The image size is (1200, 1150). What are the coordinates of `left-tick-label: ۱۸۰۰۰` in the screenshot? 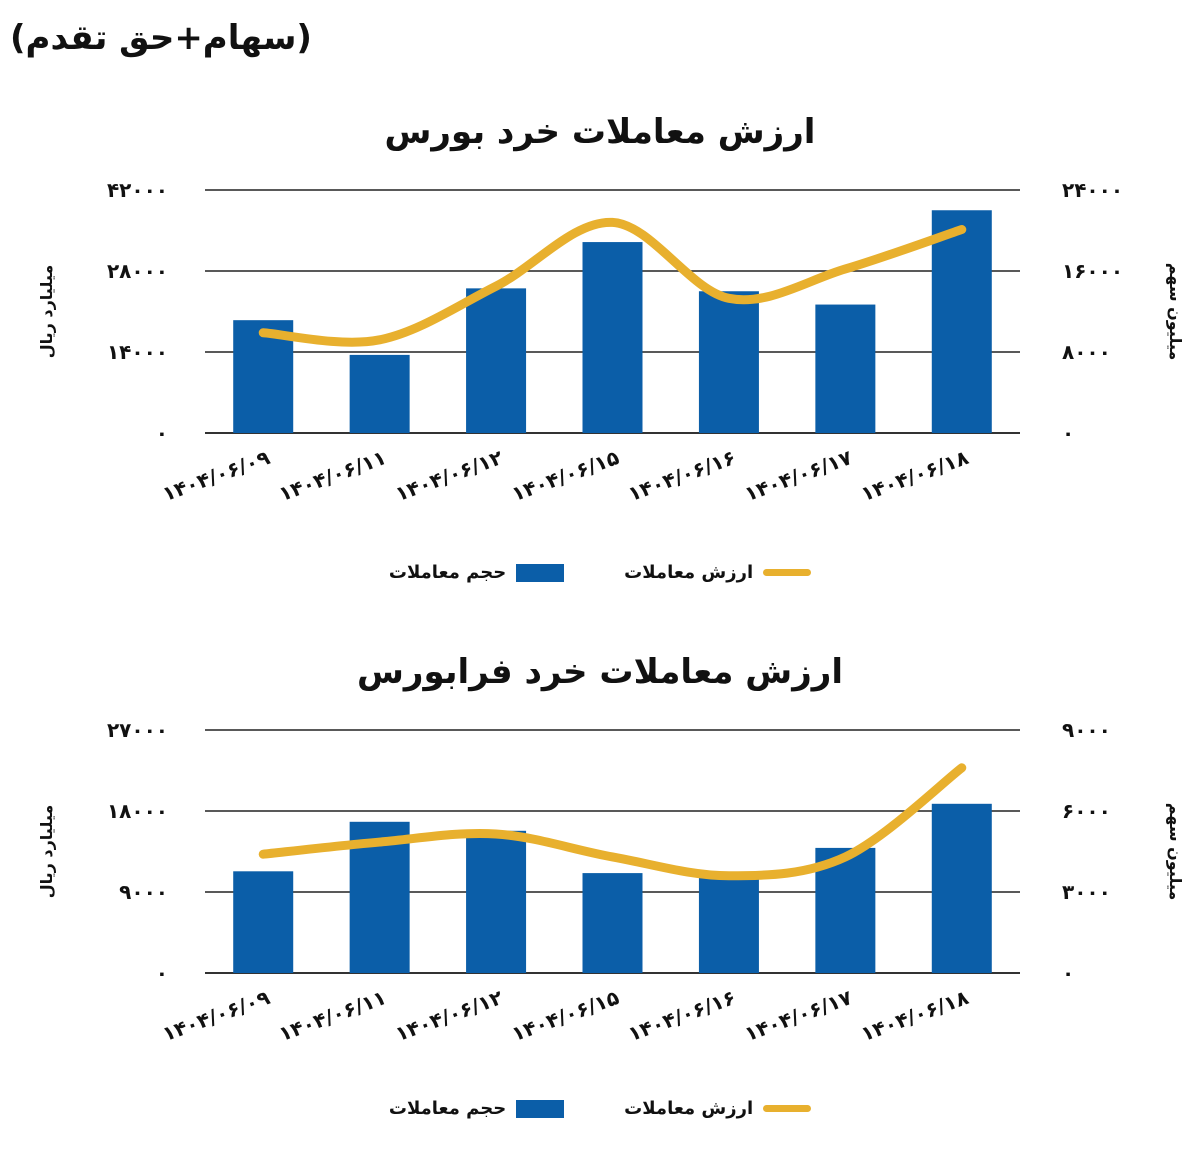 It's located at (137, 811).